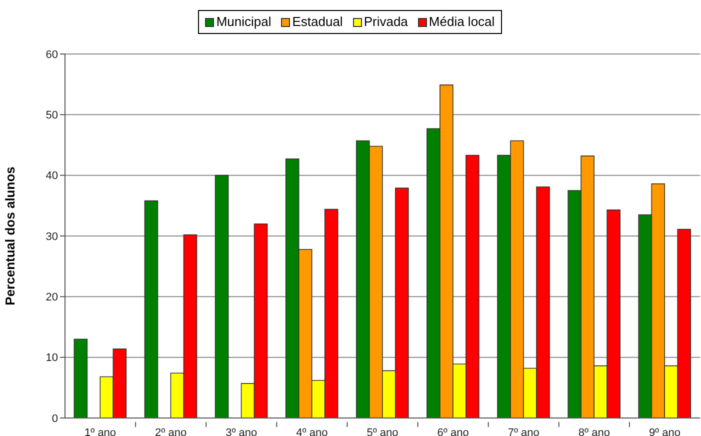 The height and width of the screenshot is (436, 701). I want to click on x-tick-label: 1º ano, so click(100, 431).